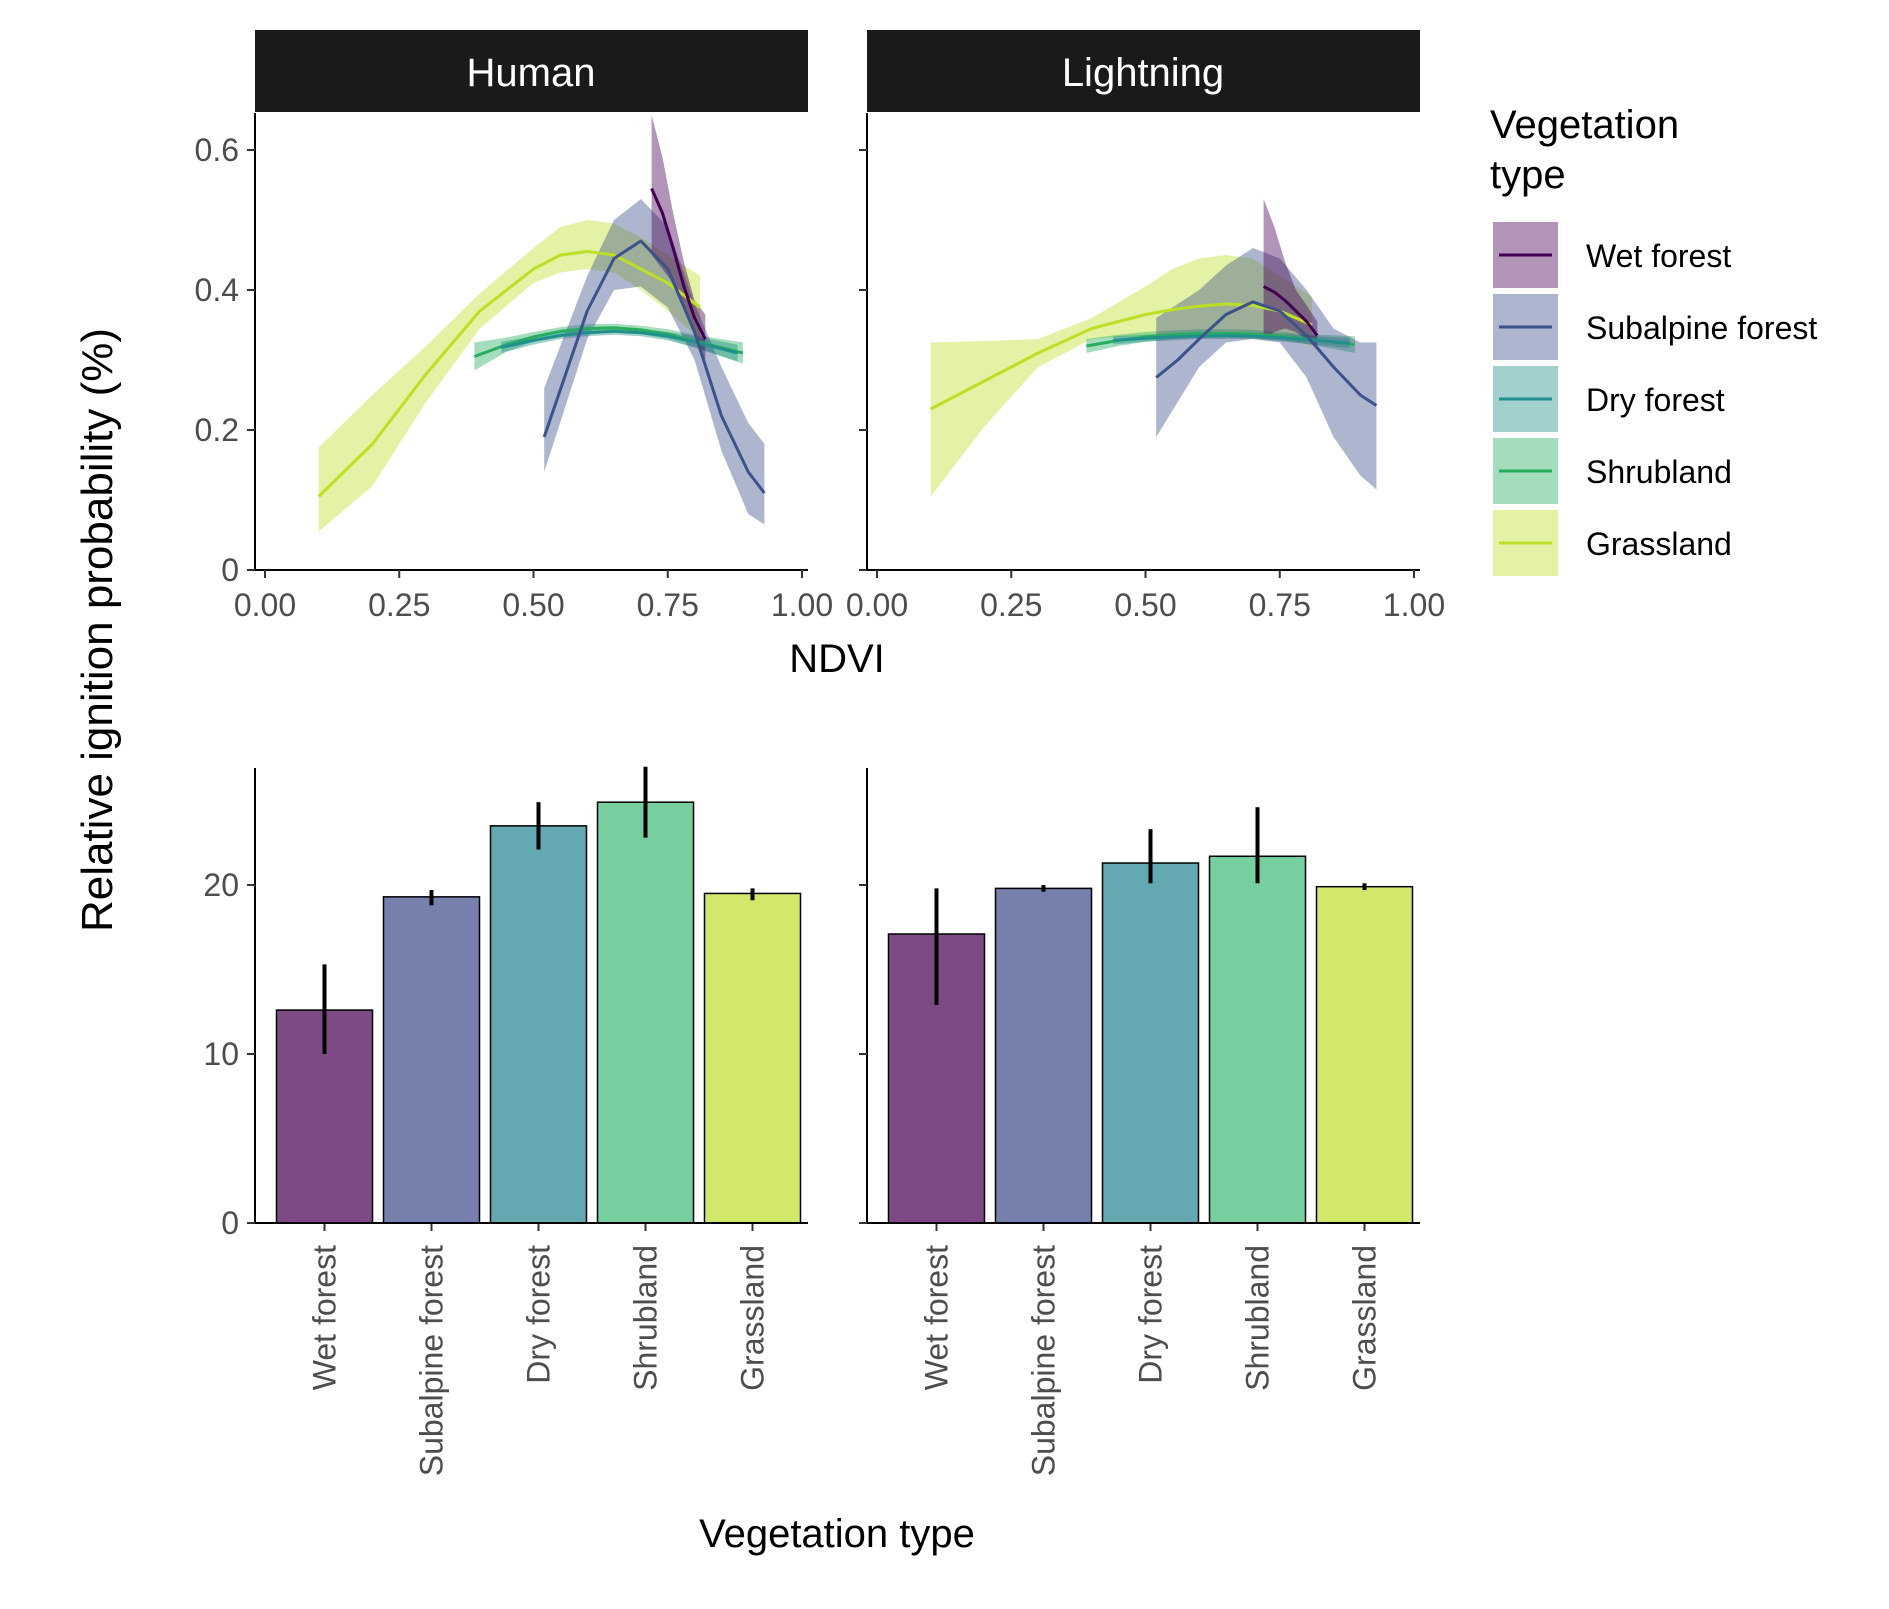 The width and height of the screenshot is (1889, 1609). What do you see at coordinates (431, 1060) in the screenshot?
I see `bar-subalpine-forest-human` at bounding box center [431, 1060].